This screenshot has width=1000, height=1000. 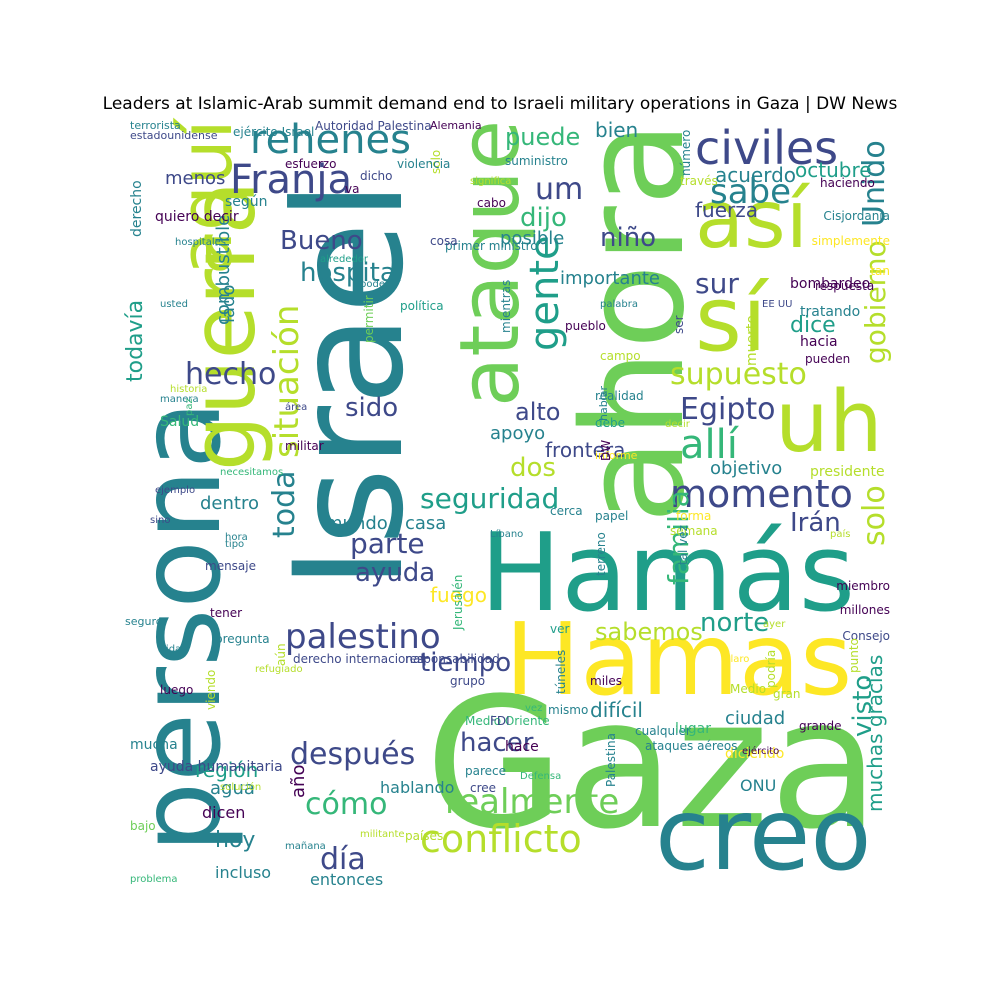 I want to click on word-incluso: incluso, so click(x=243, y=872).